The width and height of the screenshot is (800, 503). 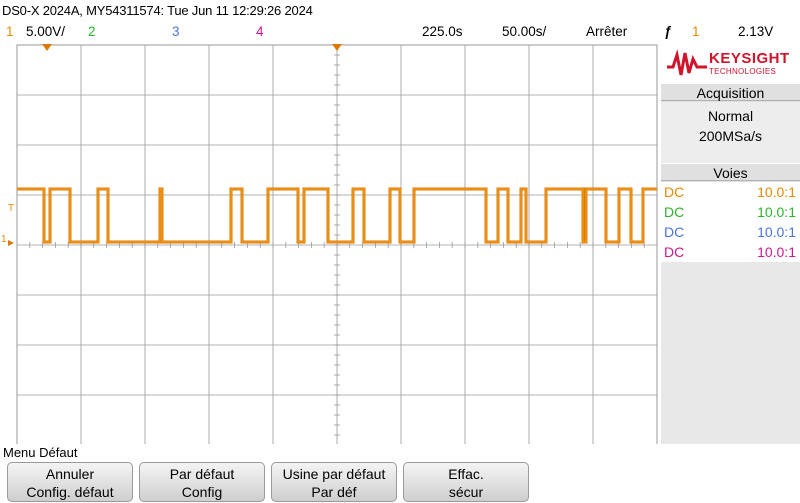 I want to click on ch1-probe: 10.0:1, so click(x=776, y=192).